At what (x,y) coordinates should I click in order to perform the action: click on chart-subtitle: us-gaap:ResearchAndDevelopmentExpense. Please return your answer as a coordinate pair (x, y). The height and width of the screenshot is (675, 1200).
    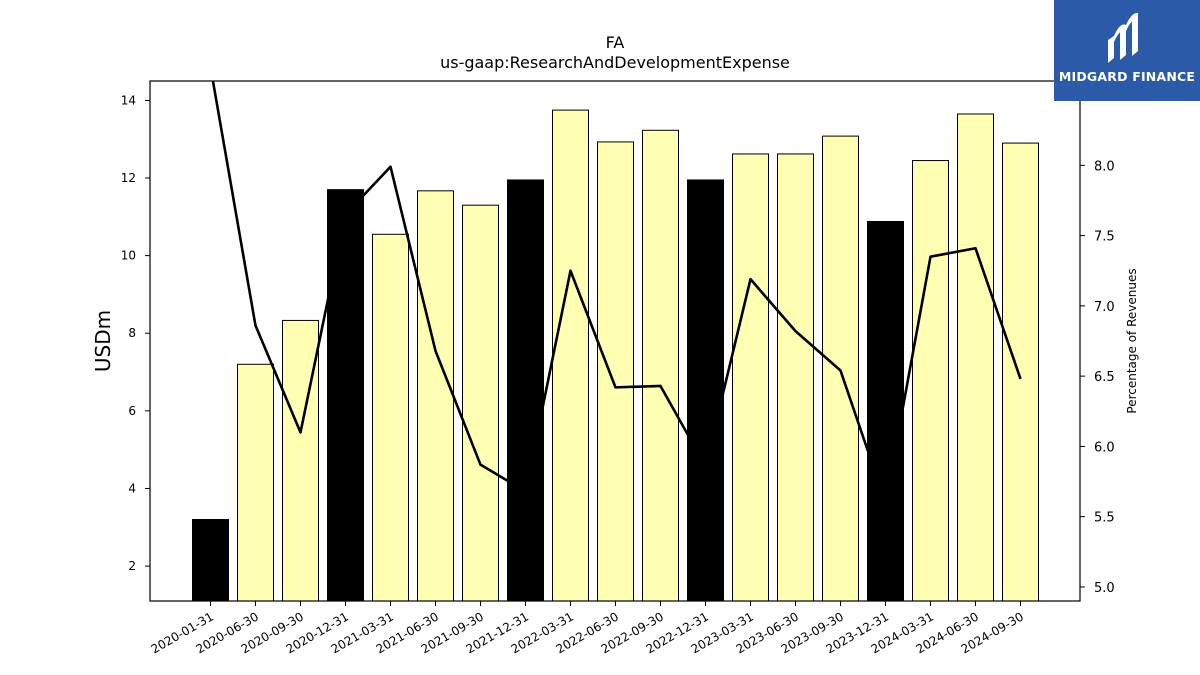
    Looking at the image, I should click on (615, 62).